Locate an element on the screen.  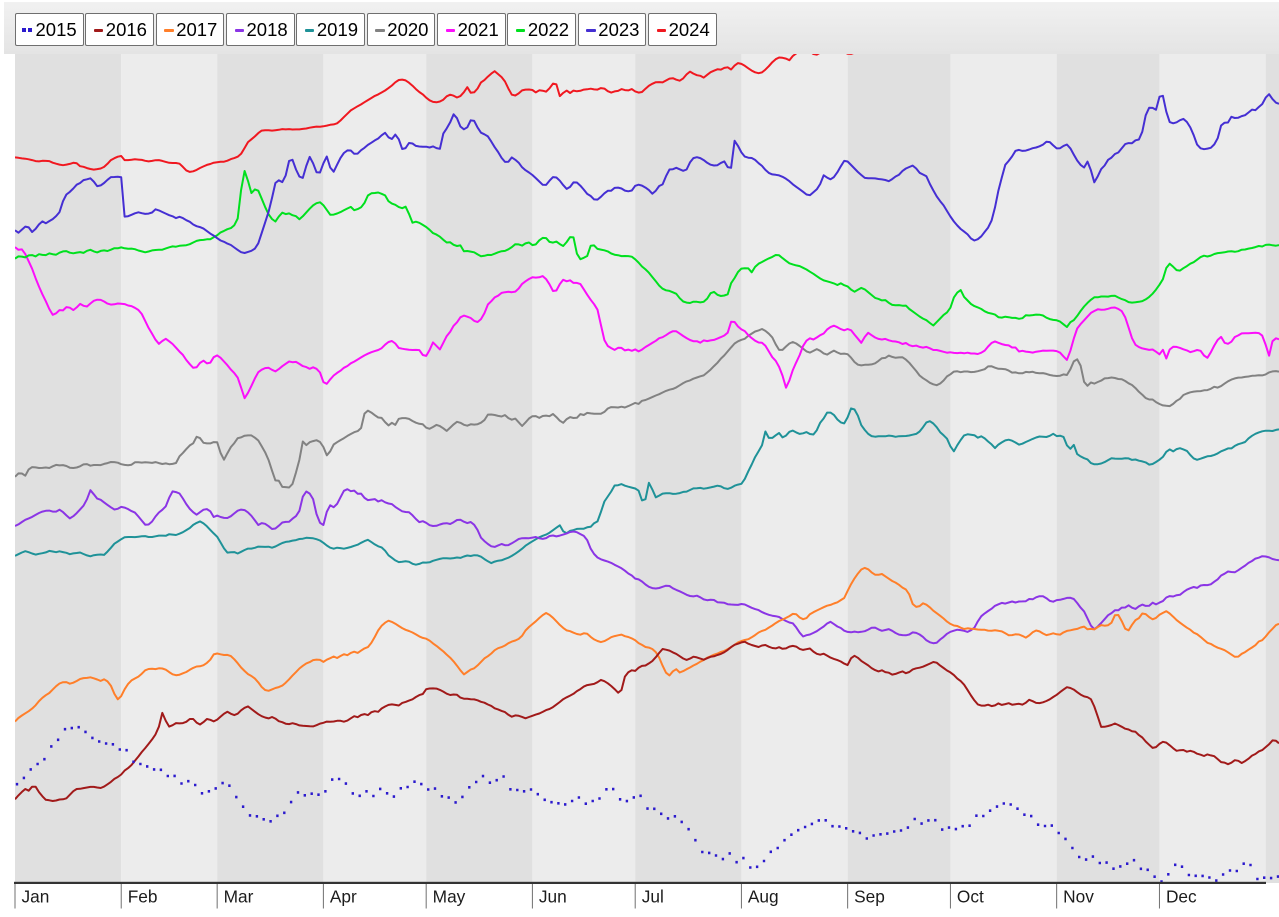
svg-text: Jun is located at coordinates (553, 897).